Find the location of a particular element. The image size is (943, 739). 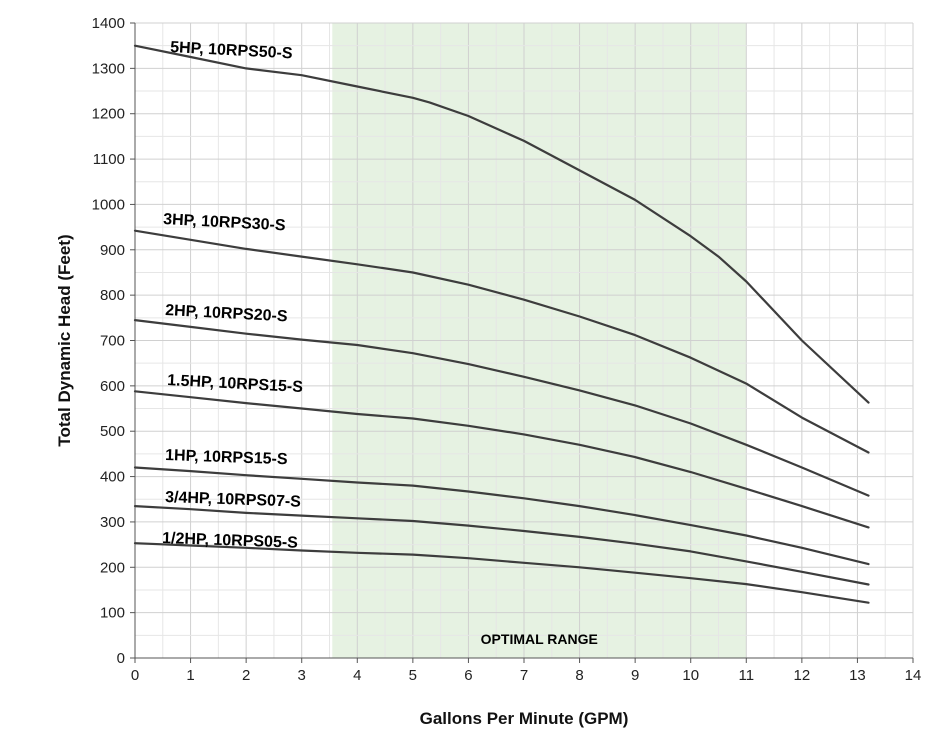

x-tick-label: 9 is located at coordinates (635, 675).